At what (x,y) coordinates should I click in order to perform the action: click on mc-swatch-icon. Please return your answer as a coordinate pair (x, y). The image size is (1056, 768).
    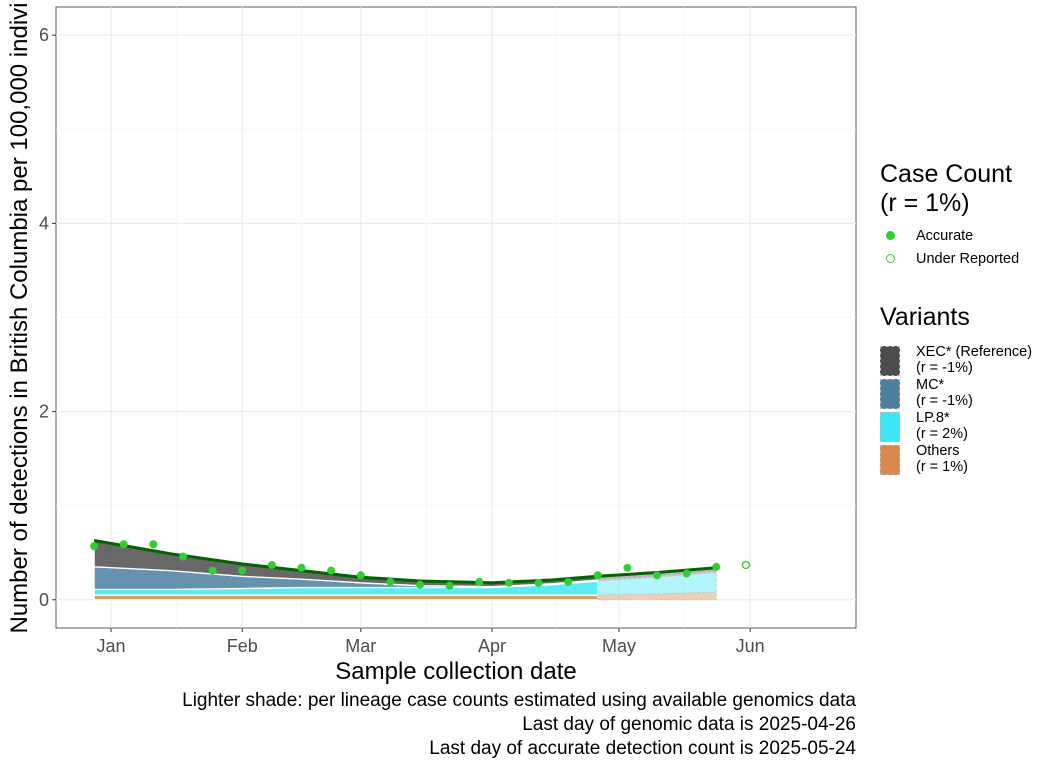
    Looking at the image, I should click on (890, 394).